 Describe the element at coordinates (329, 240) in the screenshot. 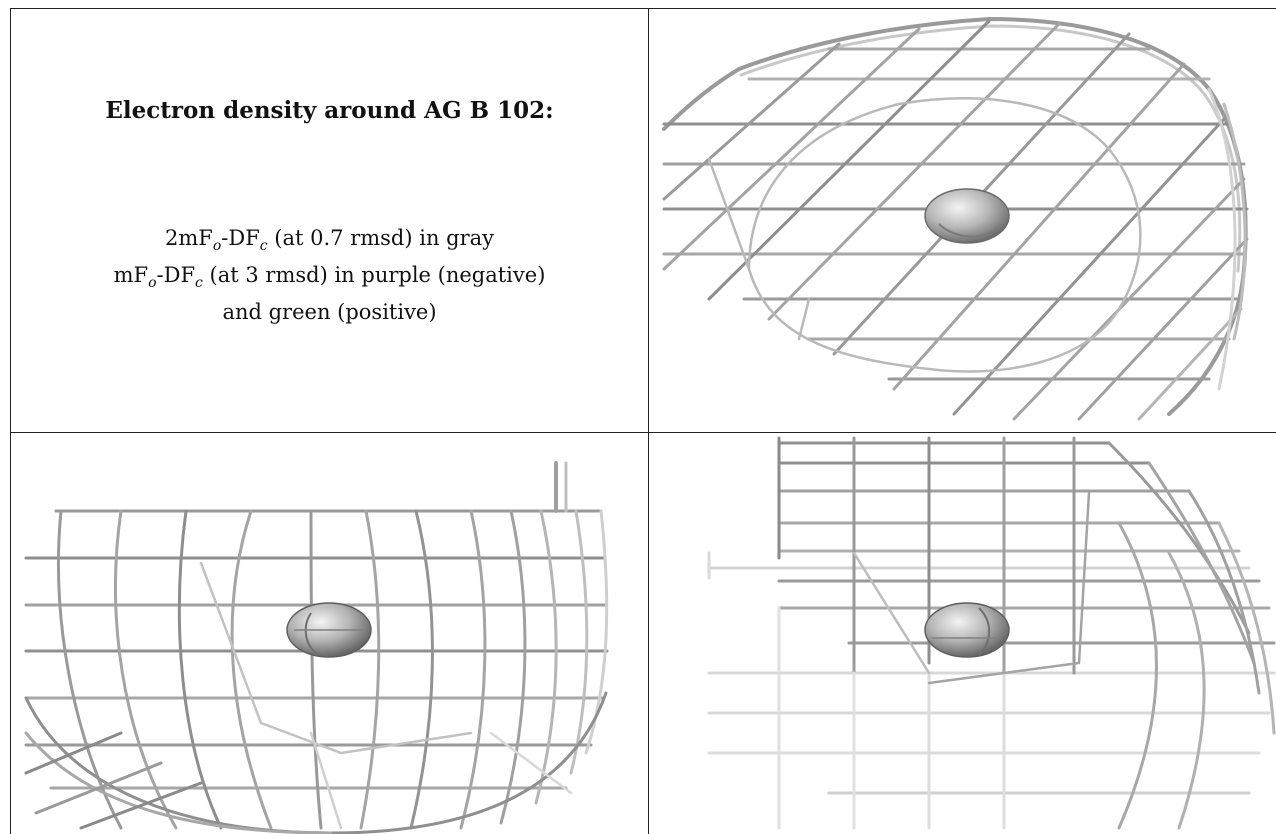

I see `legend-line-1: 2mFo-DFc (at 0.7 rmsd) in gray` at that location.